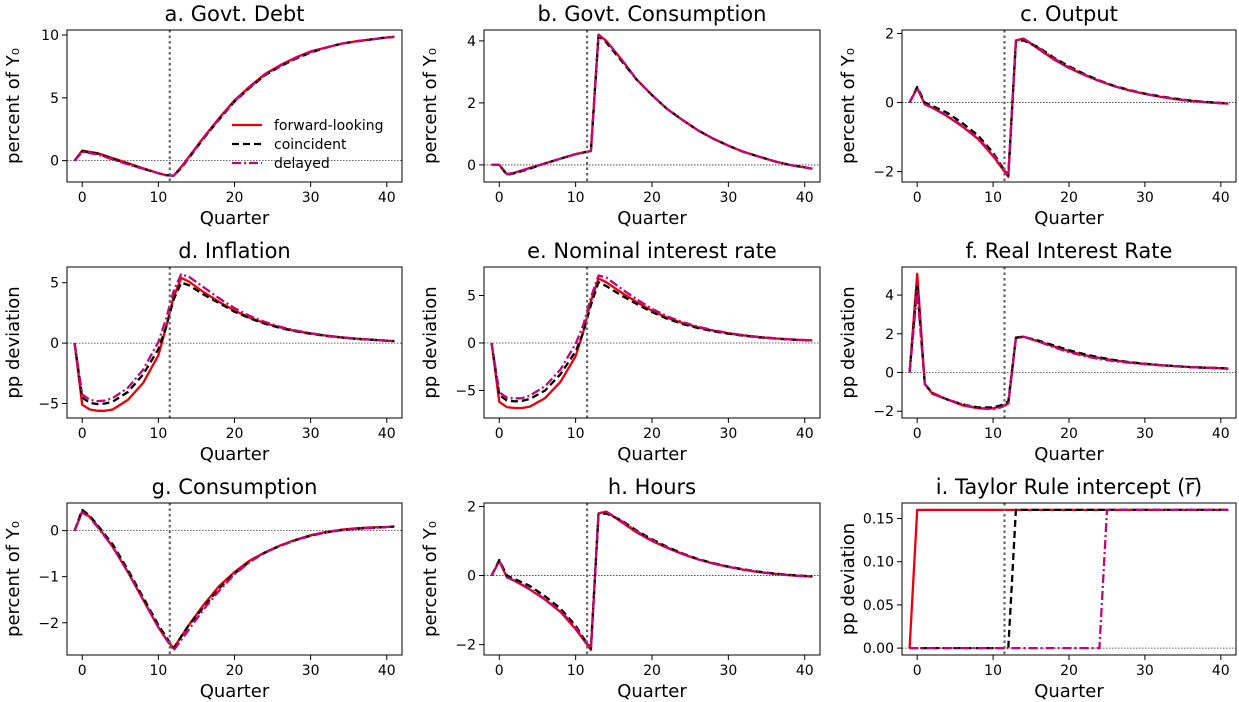 This screenshot has height=702, width=1239. Describe the element at coordinates (878, 563) in the screenshot. I see `y-tick-label: 0.10` at that location.